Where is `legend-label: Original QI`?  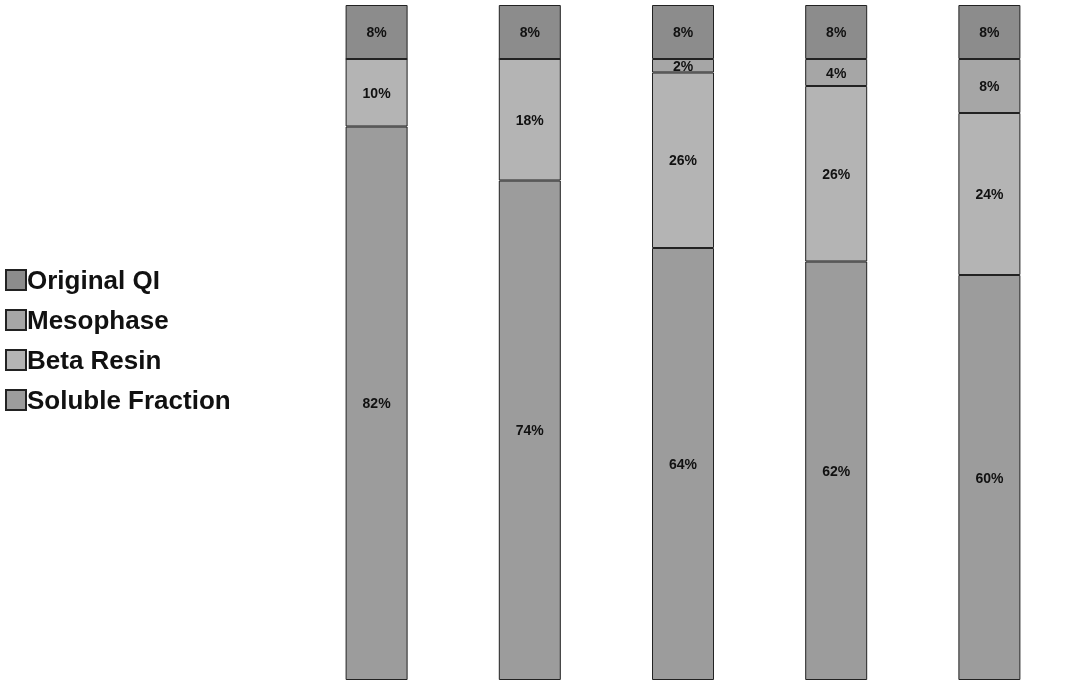
legend-label: Original QI is located at coordinates (93, 280).